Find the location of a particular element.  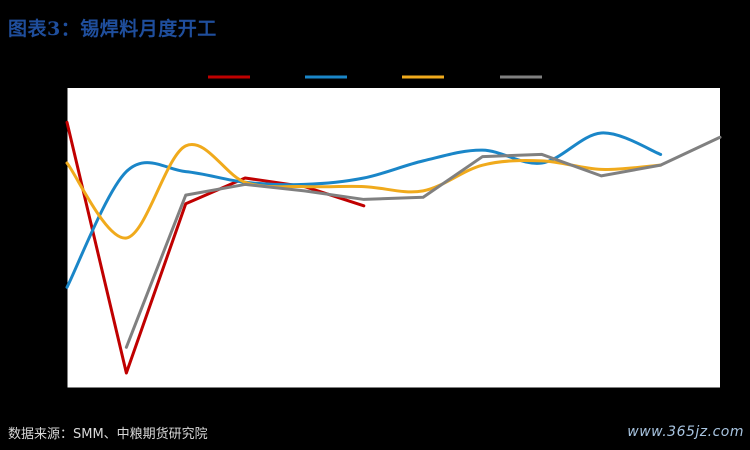

chart-title: 图表3：锡焊料月度开工 is located at coordinates (112, 29).